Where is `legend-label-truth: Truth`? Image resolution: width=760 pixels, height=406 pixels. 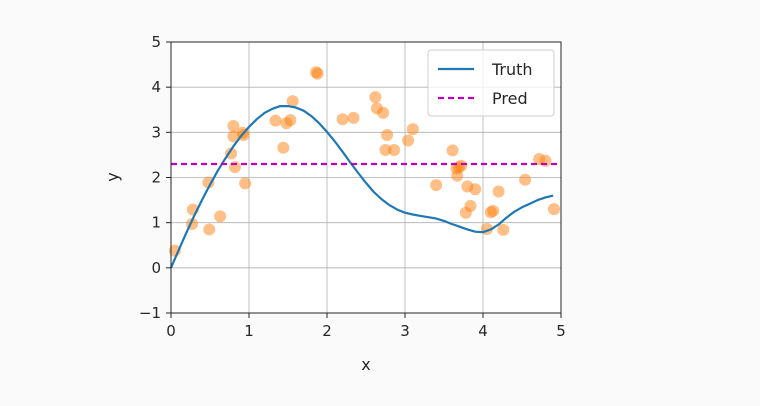
legend-label-truth: Truth is located at coordinates (512, 69).